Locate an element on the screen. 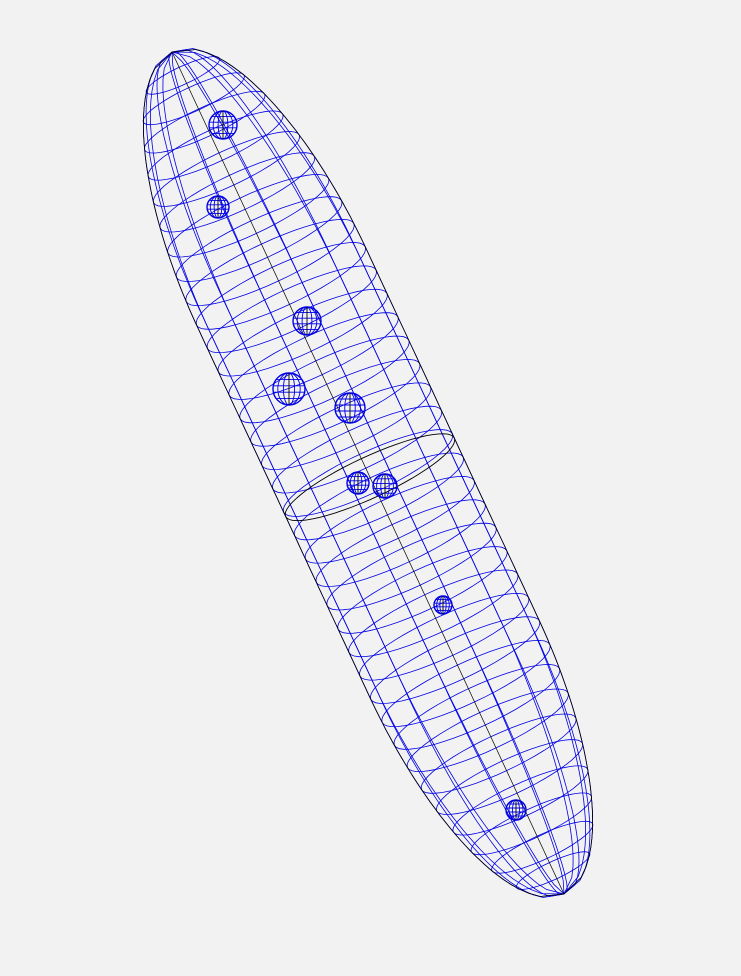 The width and height of the screenshot is (741, 976). mid-seam is located at coordinates (370, 477).